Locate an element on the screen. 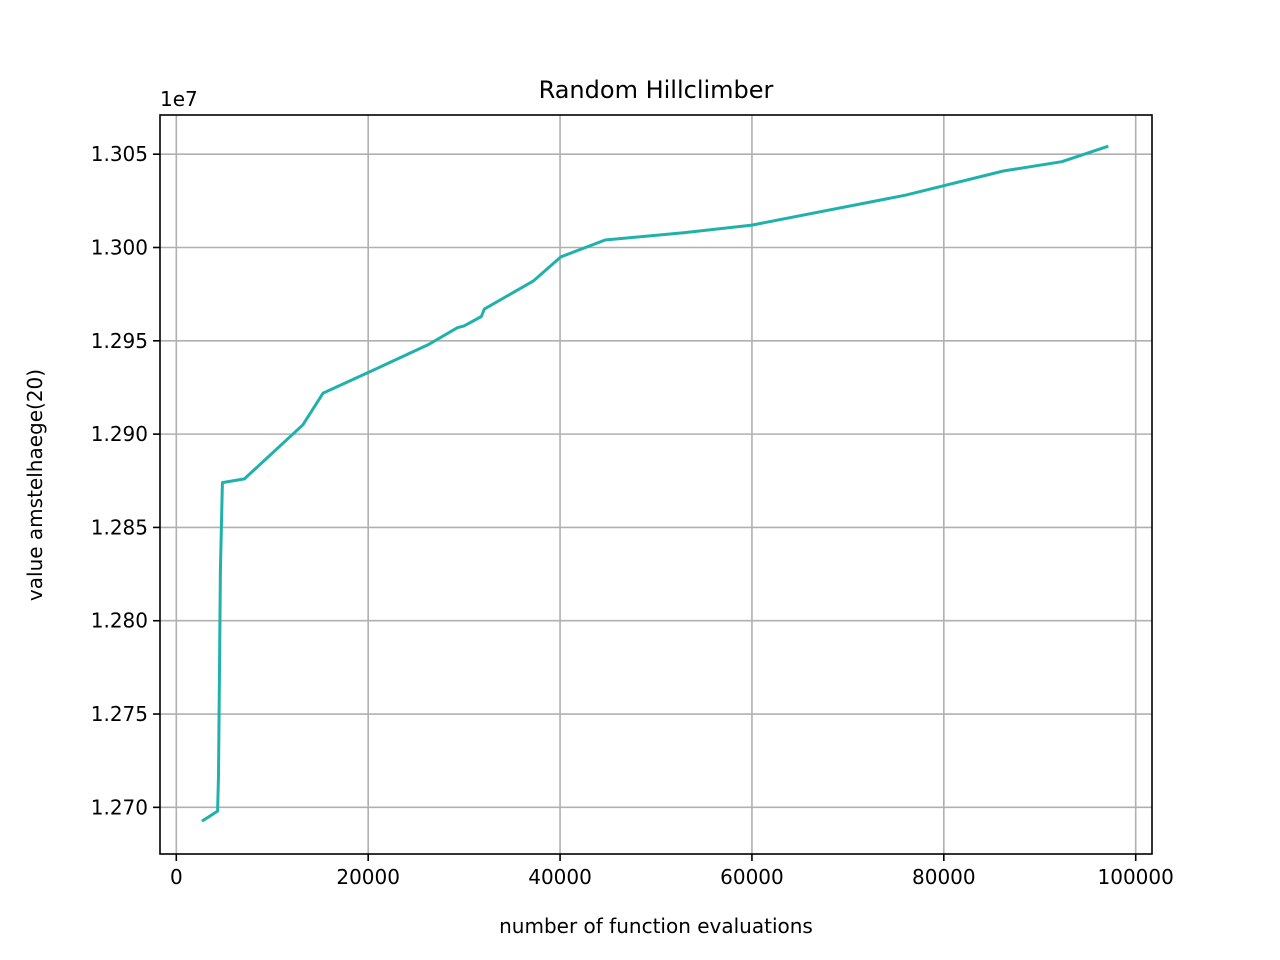 This screenshot has width=1280, height=960. y-tick-label: 1.275 is located at coordinates (119, 714).